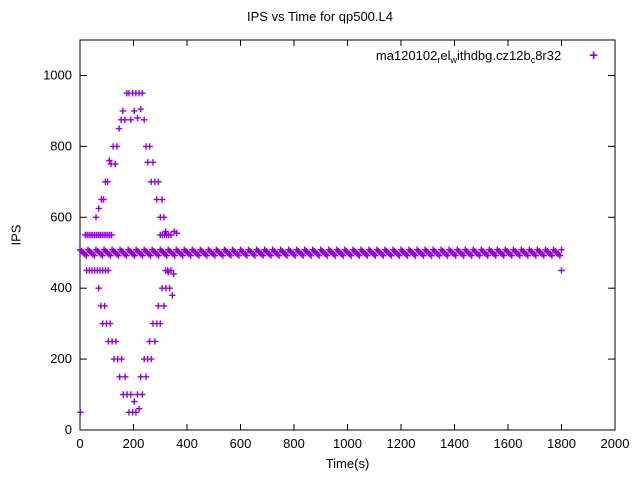 The width and height of the screenshot is (640, 480). I want to click on y-tick-label: 600, so click(61, 216).